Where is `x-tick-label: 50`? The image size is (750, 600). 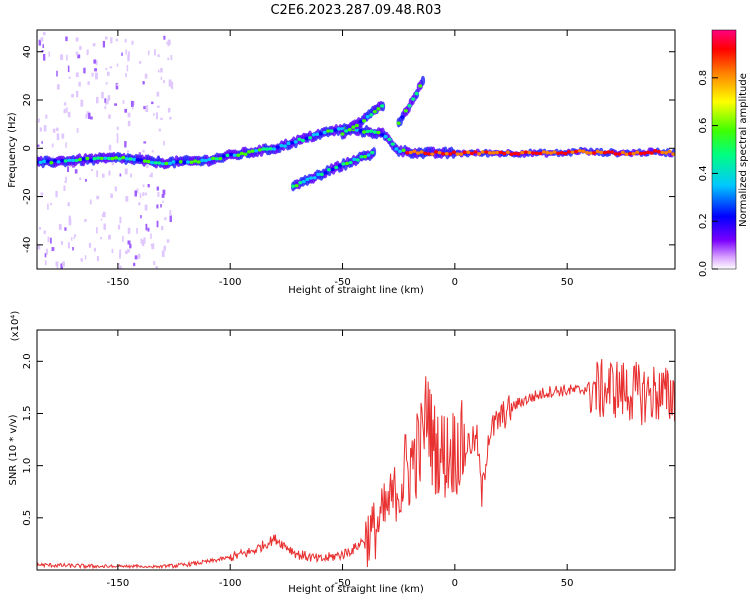
x-tick-label: 50 is located at coordinates (567, 282).